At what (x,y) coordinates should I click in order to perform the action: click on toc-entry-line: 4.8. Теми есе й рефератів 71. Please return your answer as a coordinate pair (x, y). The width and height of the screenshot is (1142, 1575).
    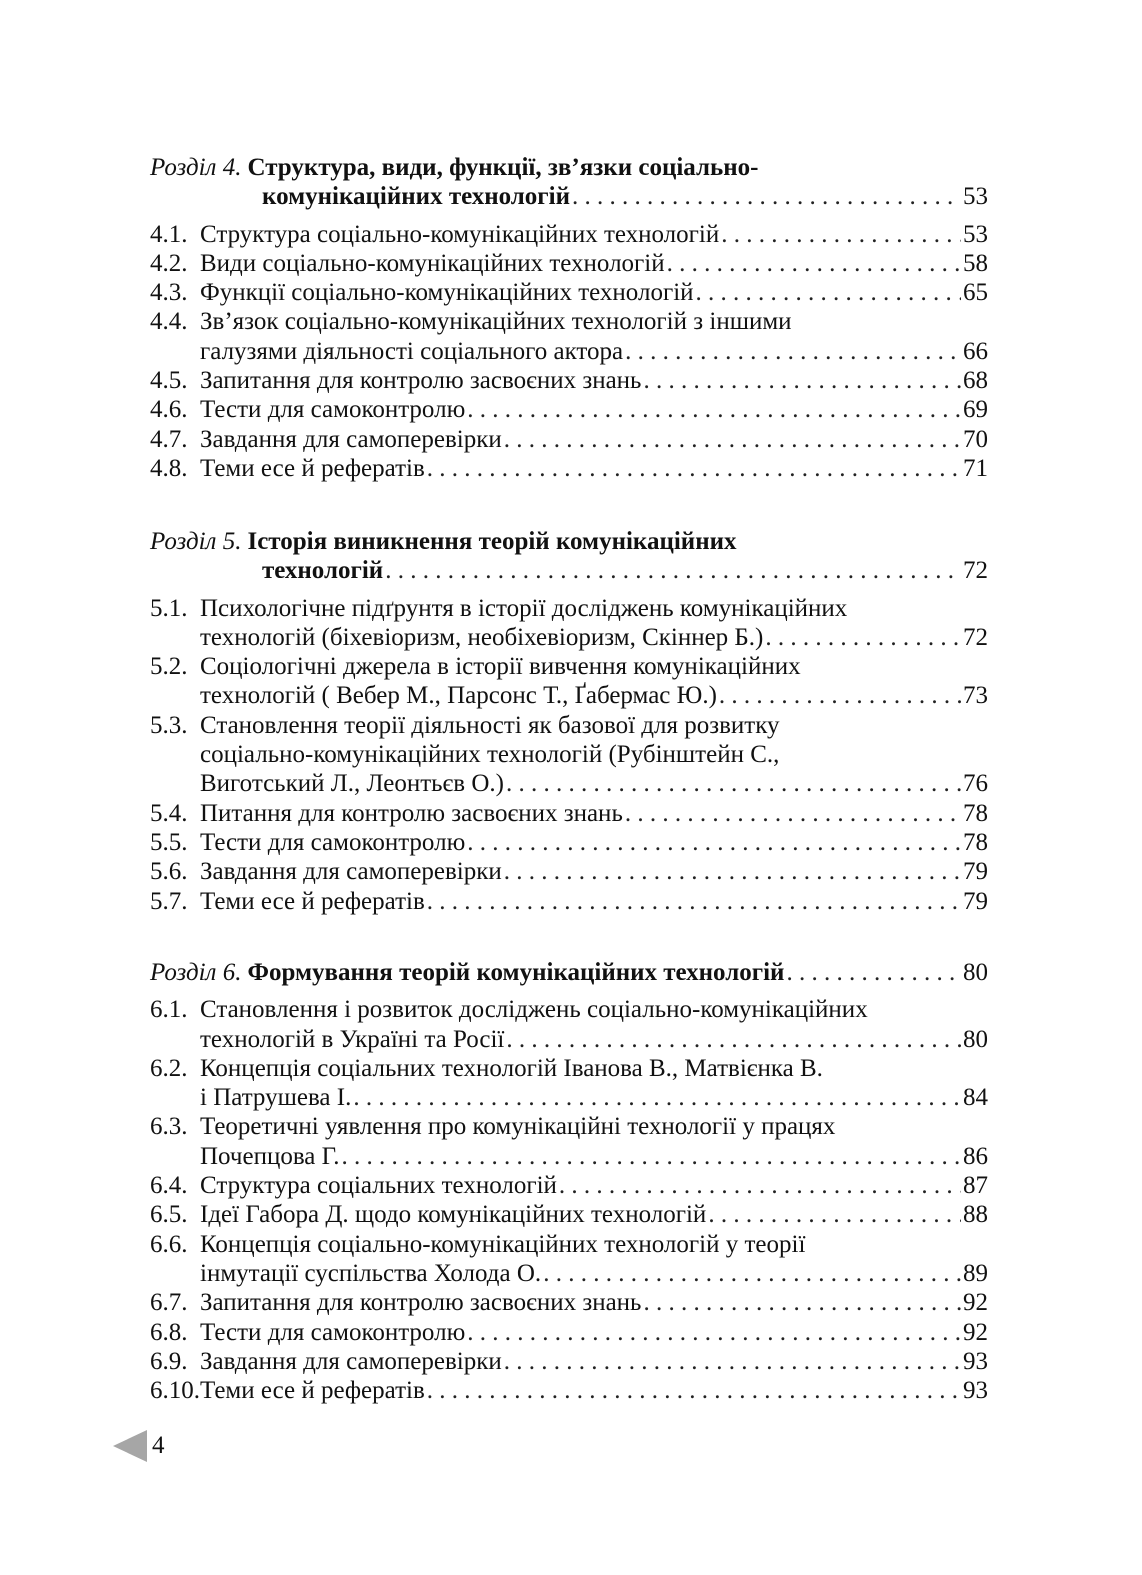
    Looking at the image, I should click on (569, 468).